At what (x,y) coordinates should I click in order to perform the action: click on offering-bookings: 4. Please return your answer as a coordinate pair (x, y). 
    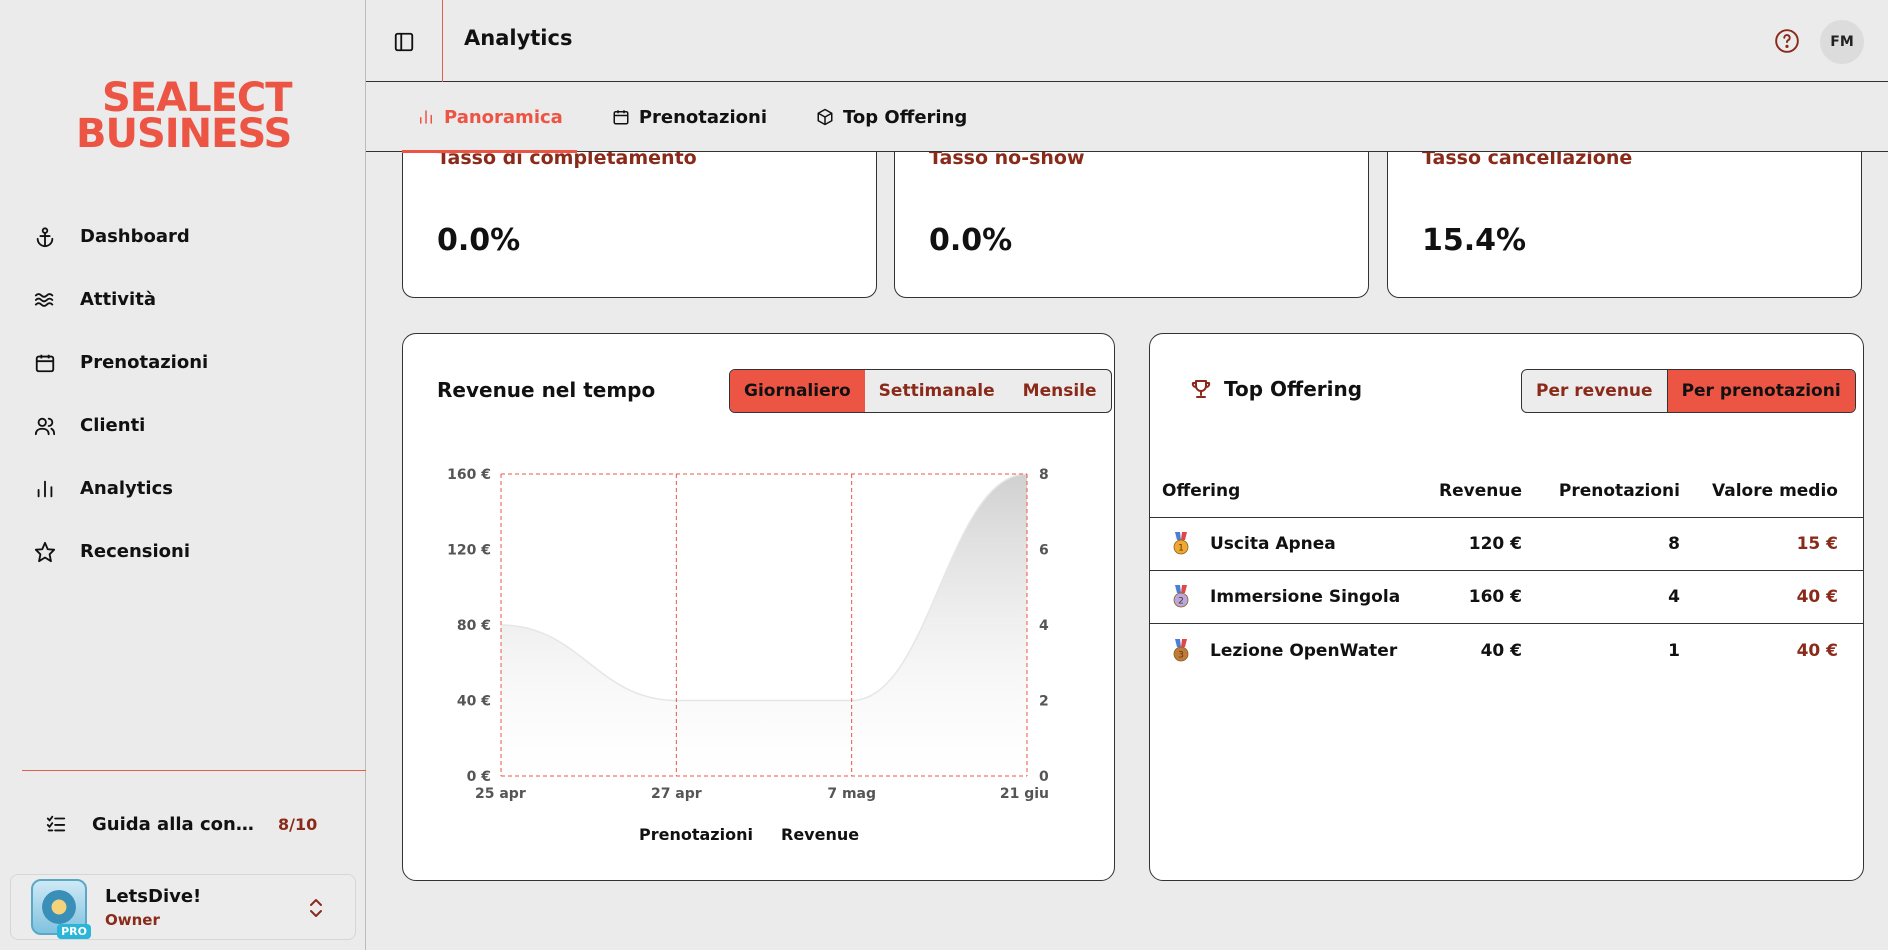
    Looking at the image, I should click on (1674, 597).